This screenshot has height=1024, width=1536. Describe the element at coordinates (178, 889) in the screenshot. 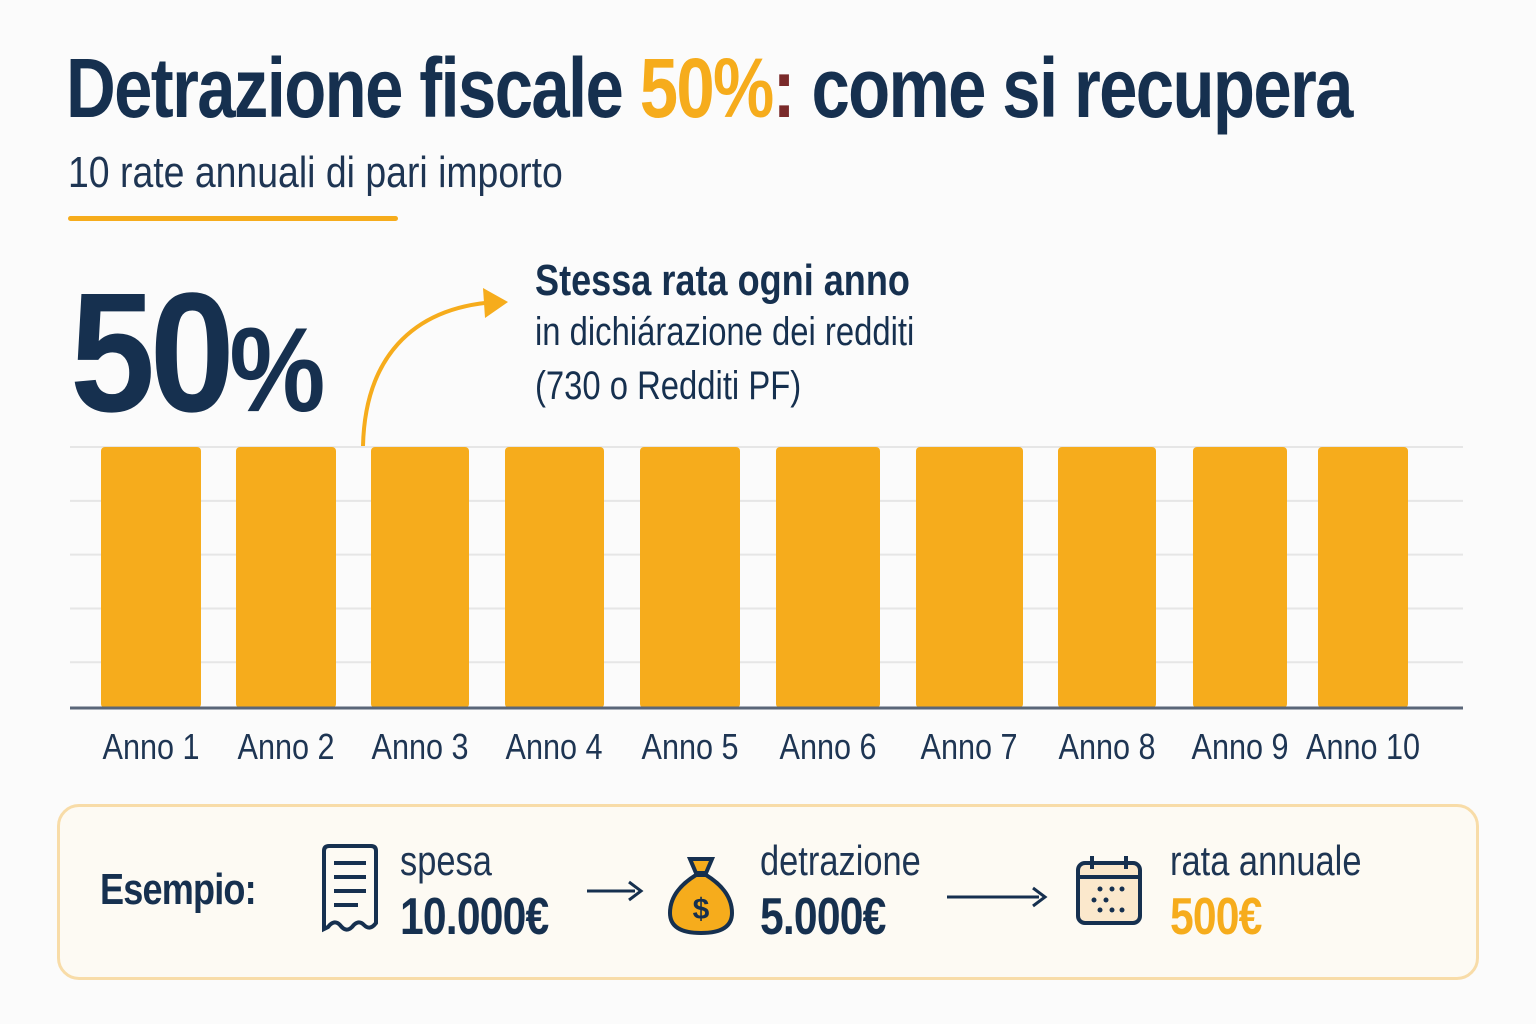

I see `example-label: Esempio:` at that location.